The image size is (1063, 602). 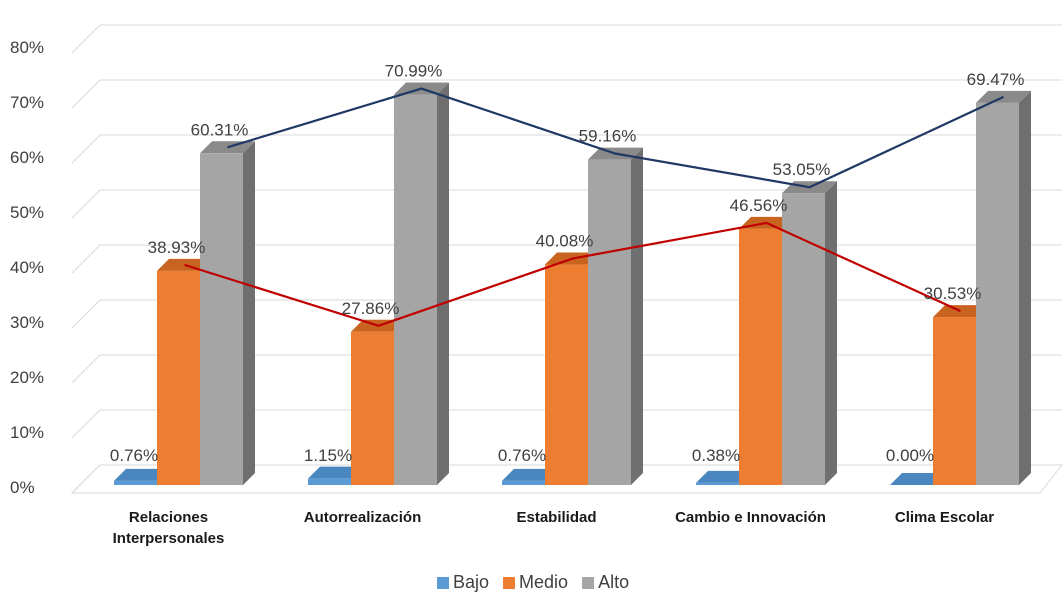 I want to click on category-label: Cambio e Innovación, so click(x=750, y=517).